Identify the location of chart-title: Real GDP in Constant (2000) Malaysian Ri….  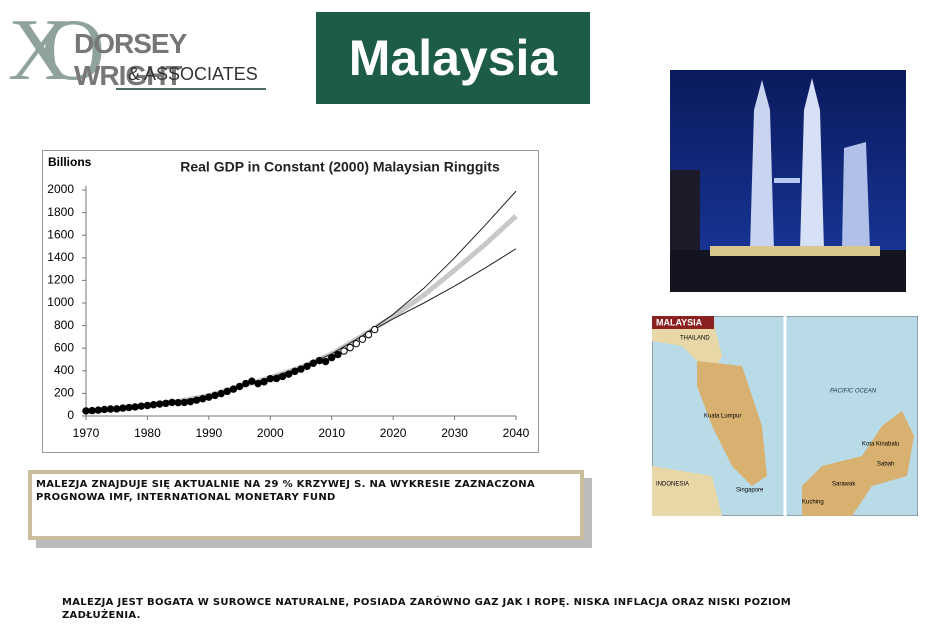
(340, 167).